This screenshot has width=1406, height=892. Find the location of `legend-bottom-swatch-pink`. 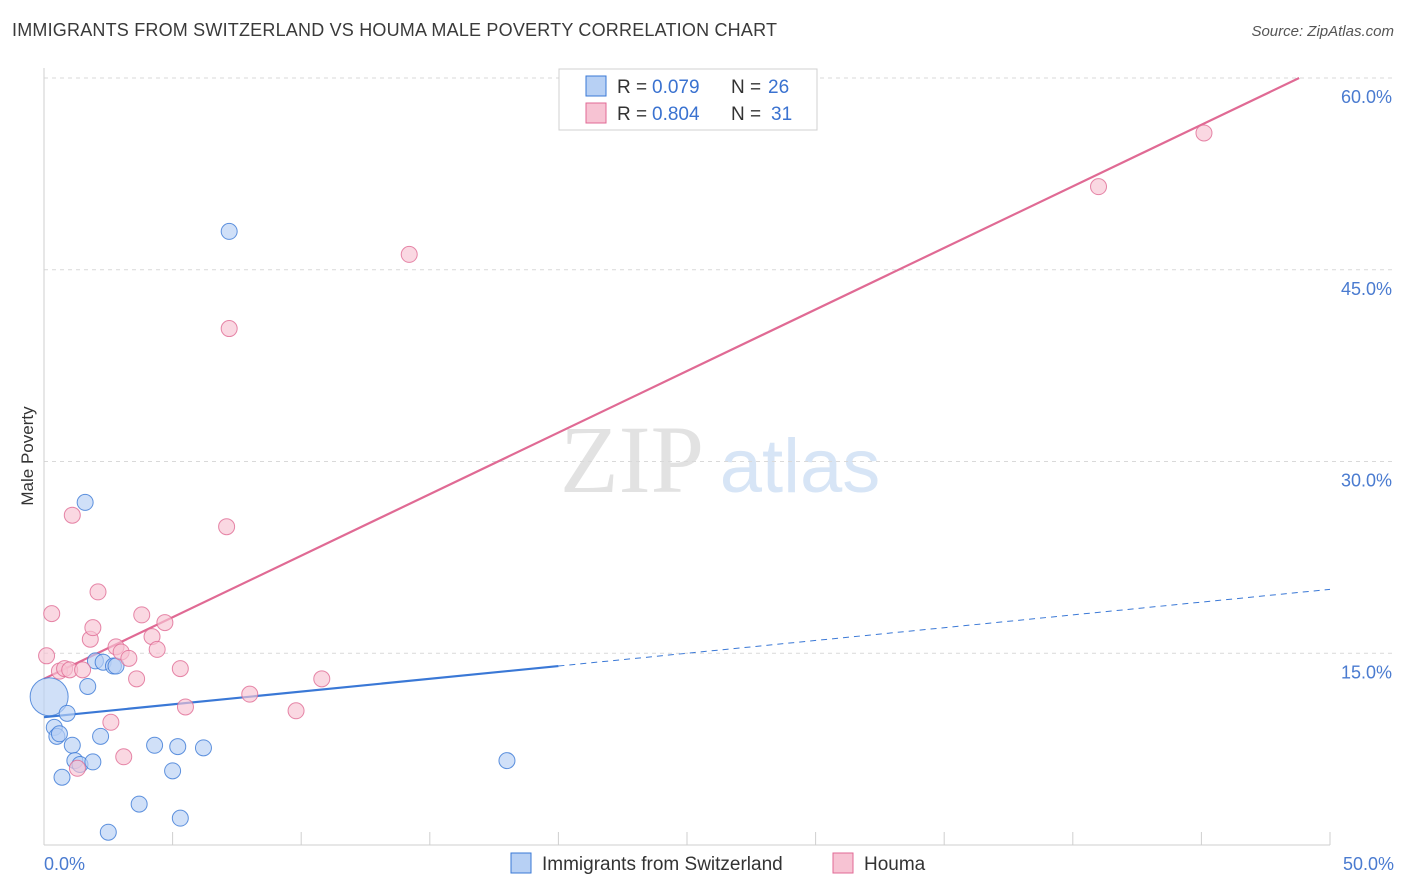

legend-bottom-swatch-pink is located at coordinates (843, 863).